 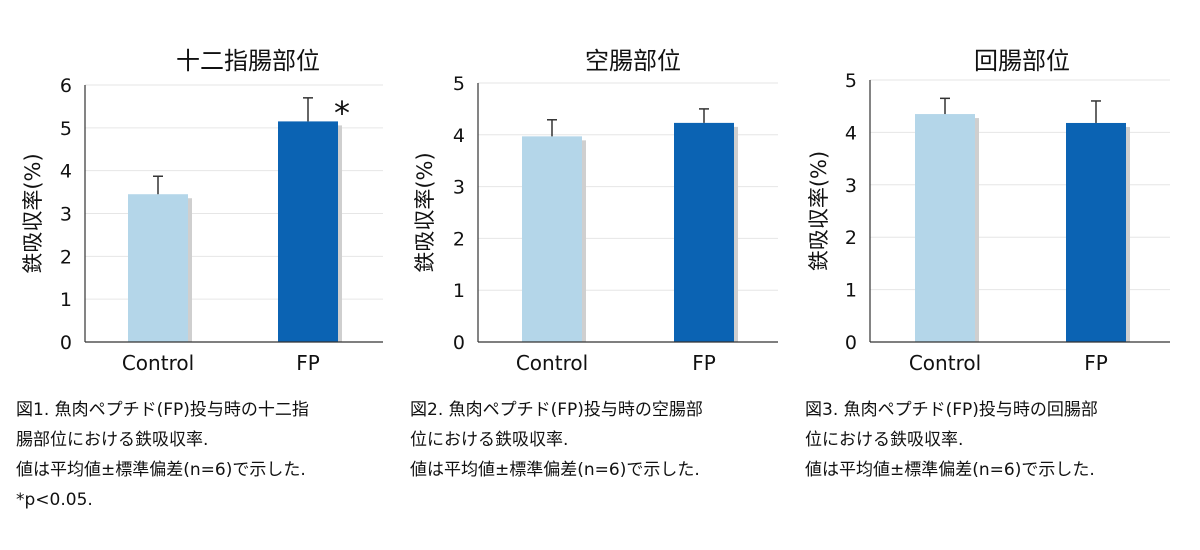 What do you see at coordinates (54, 500) in the screenshot?
I see `caption-line: *p<0.05.` at bounding box center [54, 500].